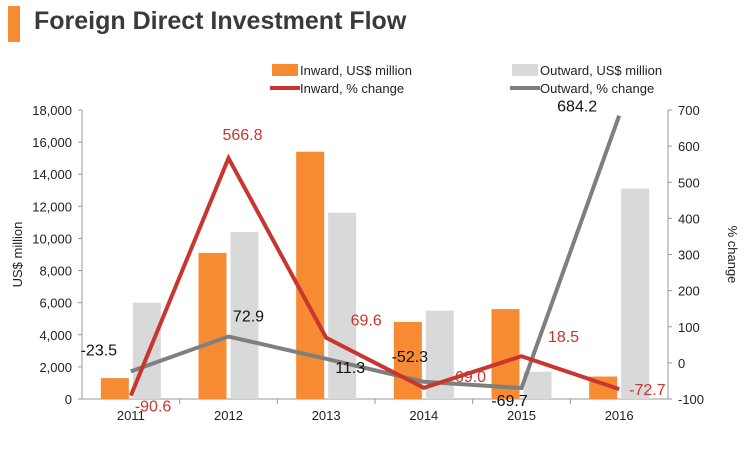 The height and width of the screenshot is (450, 750). Describe the element at coordinates (55, 271) in the screenshot. I see `y-left-tick-label: 8,000` at that location.